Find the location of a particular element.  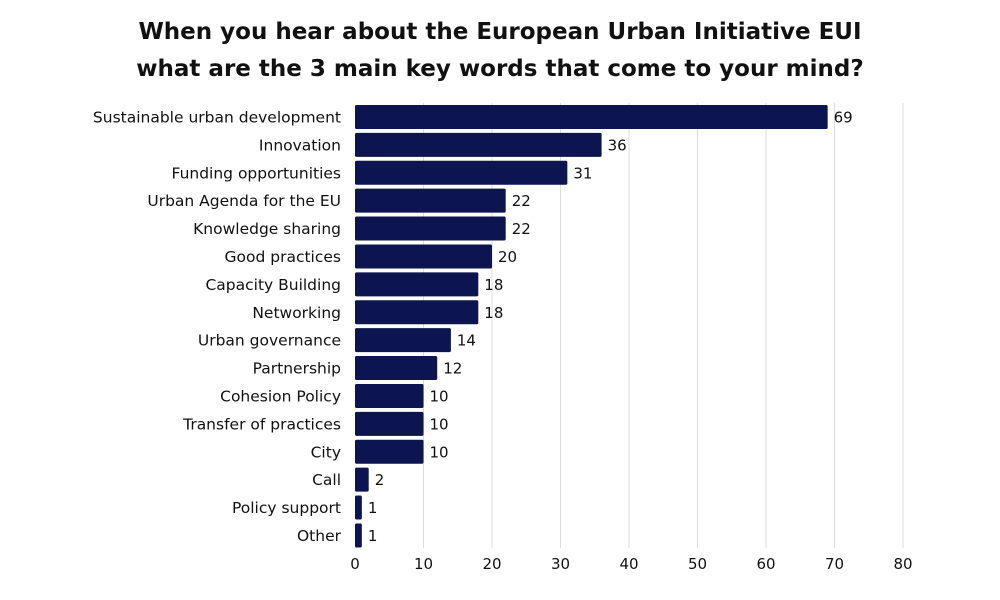

data-label: 14 is located at coordinates (466, 341).